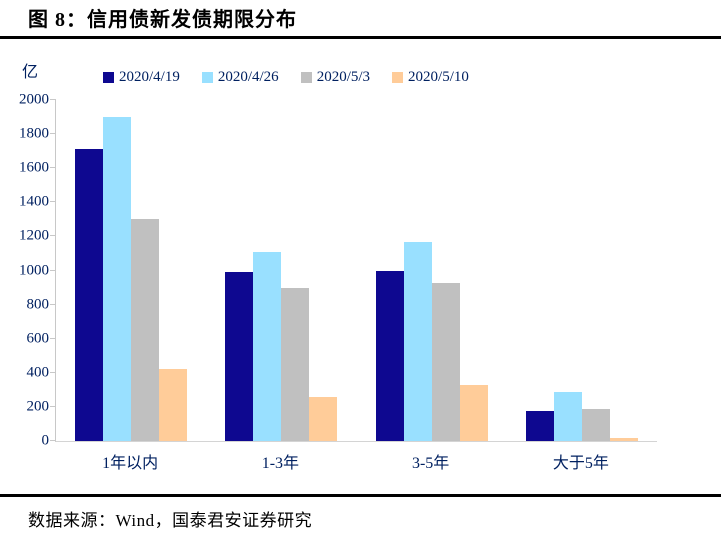 The width and height of the screenshot is (721, 546). I want to click on x-axis-category-label: 大于5年, so click(580, 463).